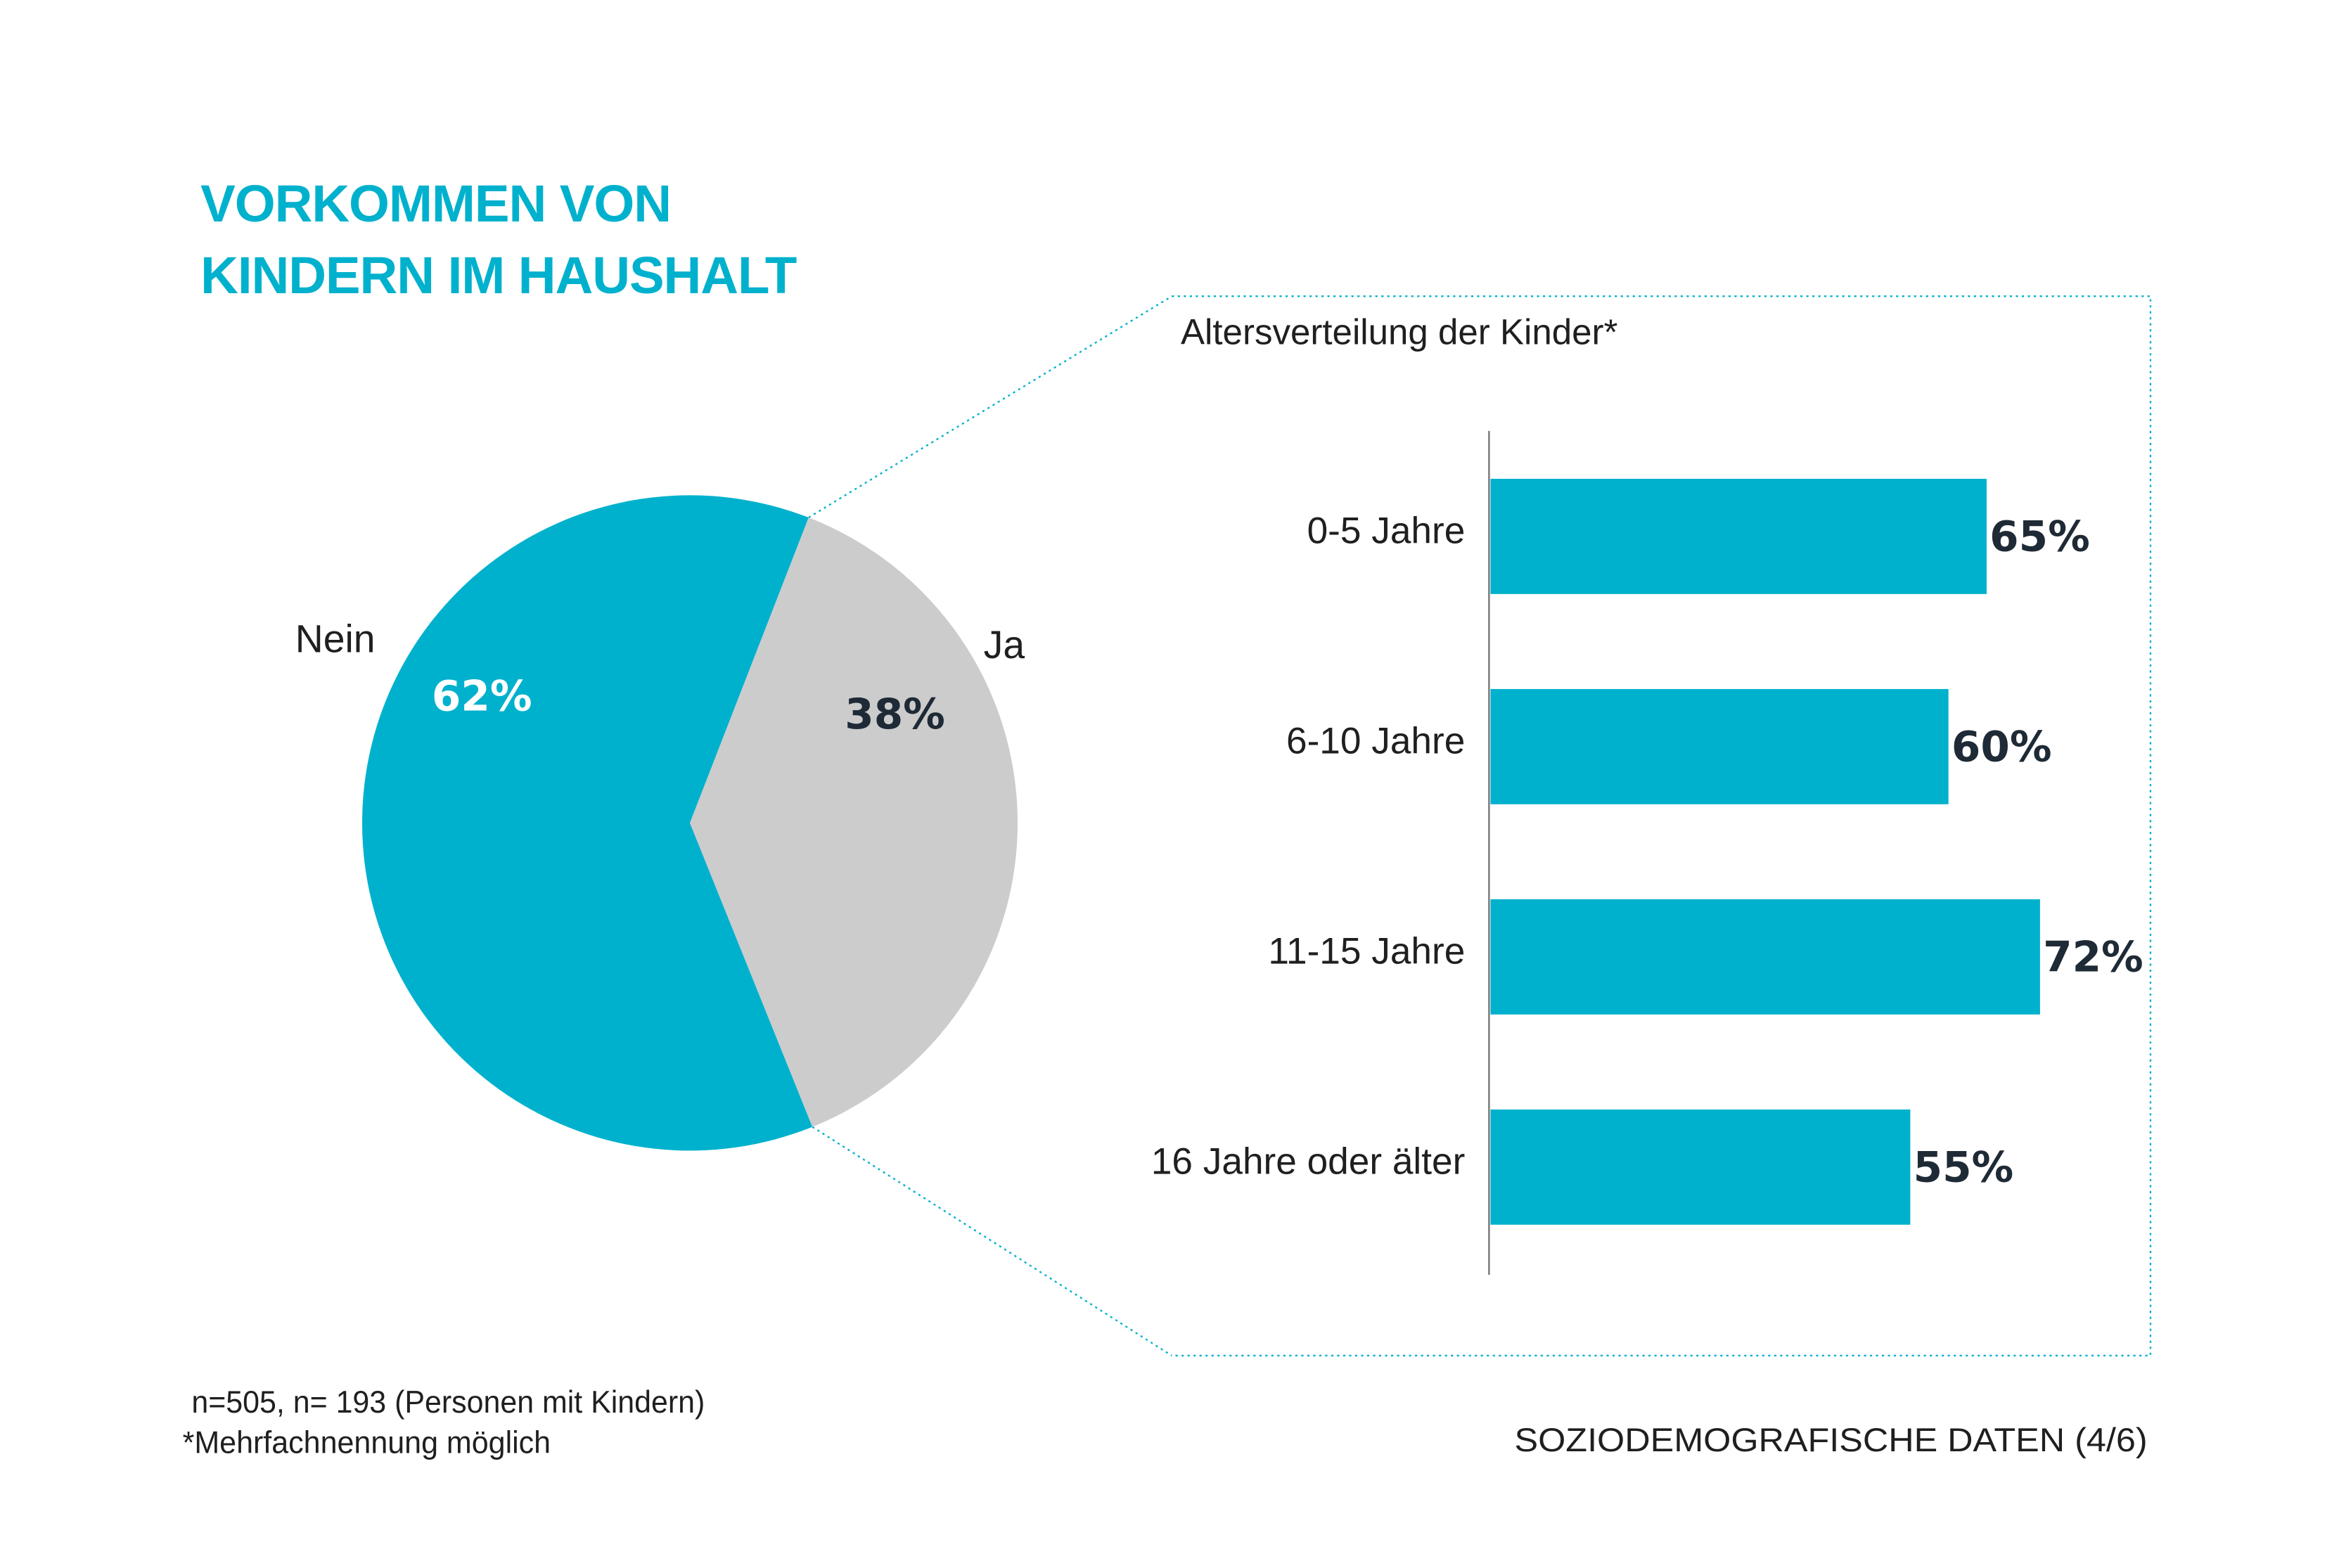 Image resolution: width=2339 pixels, height=1568 pixels. What do you see at coordinates (2093, 958) in the screenshot?
I see `bar-value-label-3: 72%` at bounding box center [2093, 958].